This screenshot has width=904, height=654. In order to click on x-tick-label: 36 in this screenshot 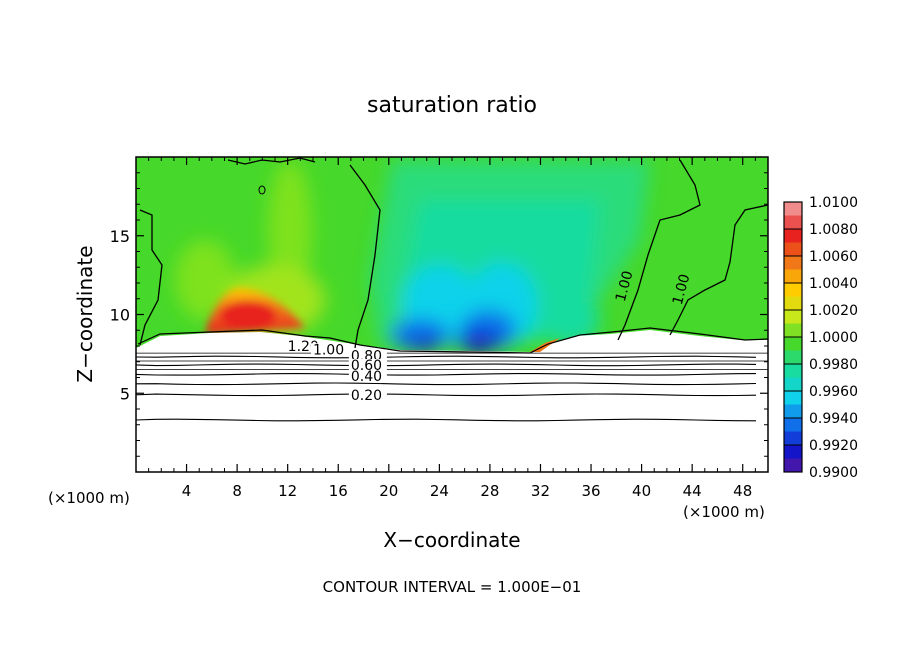, I will do `click(590, 491)`.